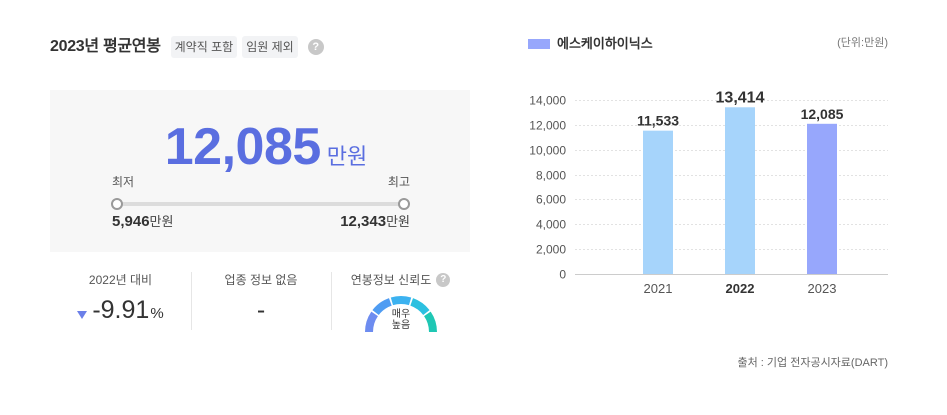  I want to click on chart-unit-label: (단위:만원), so click(862, 43).